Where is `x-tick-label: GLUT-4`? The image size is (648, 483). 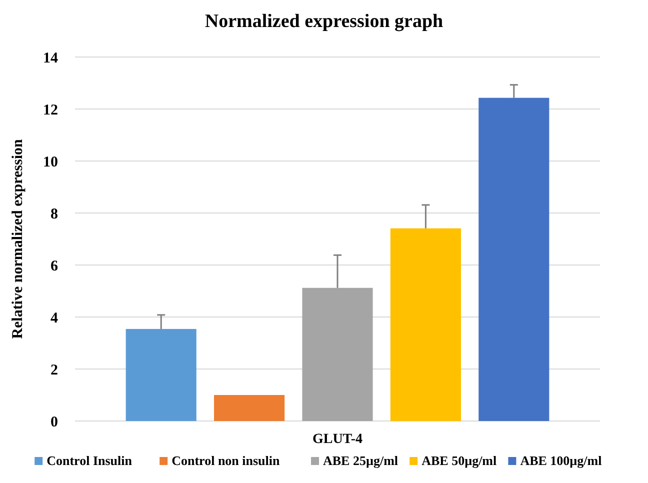 x-tick-label: GLUT-4 is located at coordinates (337, 439).